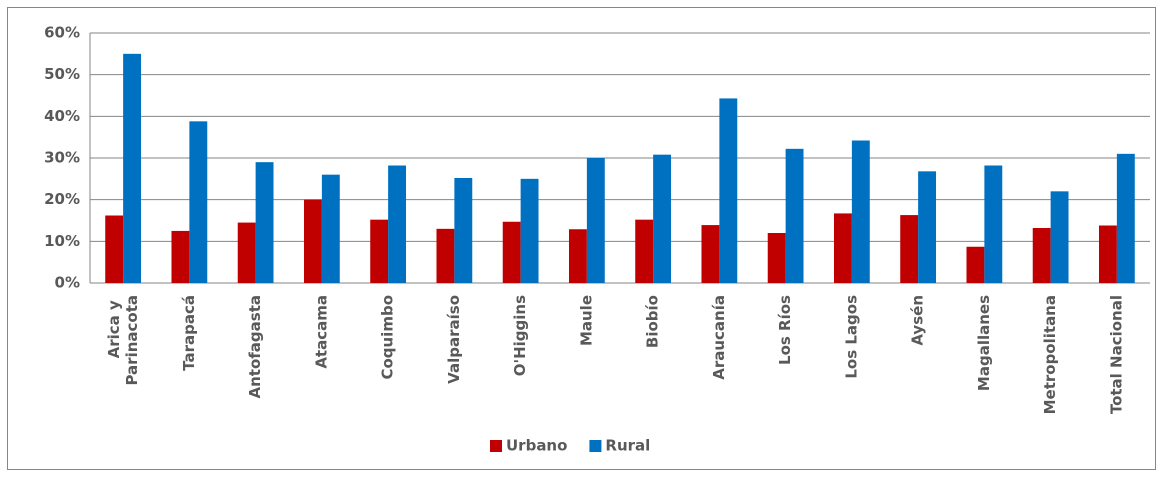  I want to click on x-tick-label: Atacama, so click(321, 332).